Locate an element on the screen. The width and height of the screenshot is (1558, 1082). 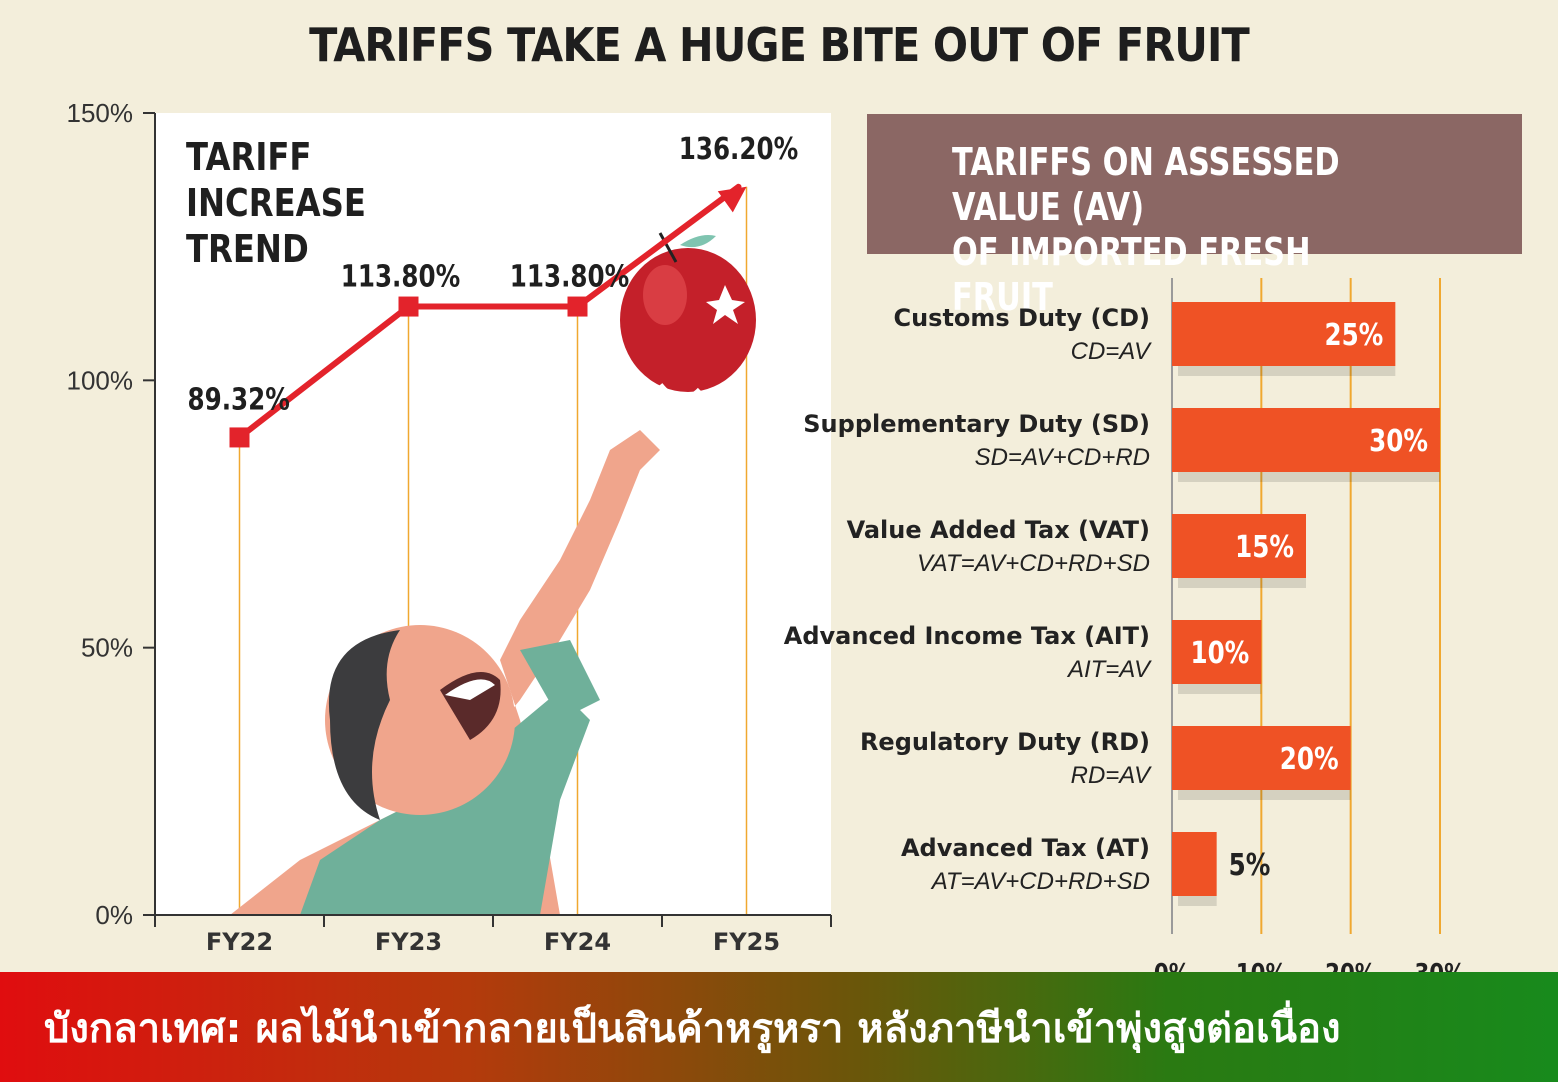
bar-value-label-4: 10% is located at coordinates (1219, 654).